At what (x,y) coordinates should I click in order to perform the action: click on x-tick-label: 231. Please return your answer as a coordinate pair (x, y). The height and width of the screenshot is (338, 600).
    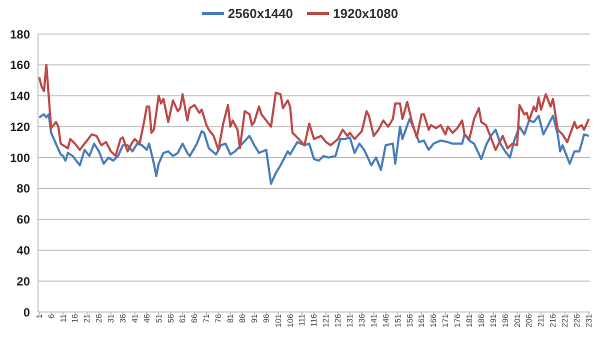
    Looking at the image, I should click on (589, 320).